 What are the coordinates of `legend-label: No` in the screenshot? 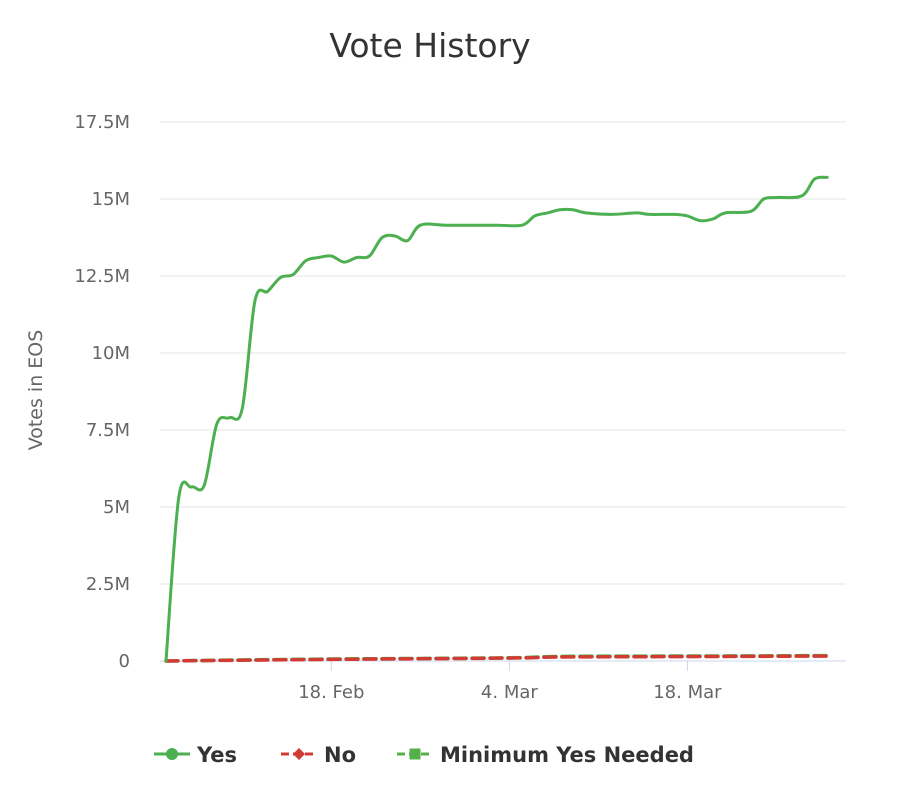 It's located at (340, 755).